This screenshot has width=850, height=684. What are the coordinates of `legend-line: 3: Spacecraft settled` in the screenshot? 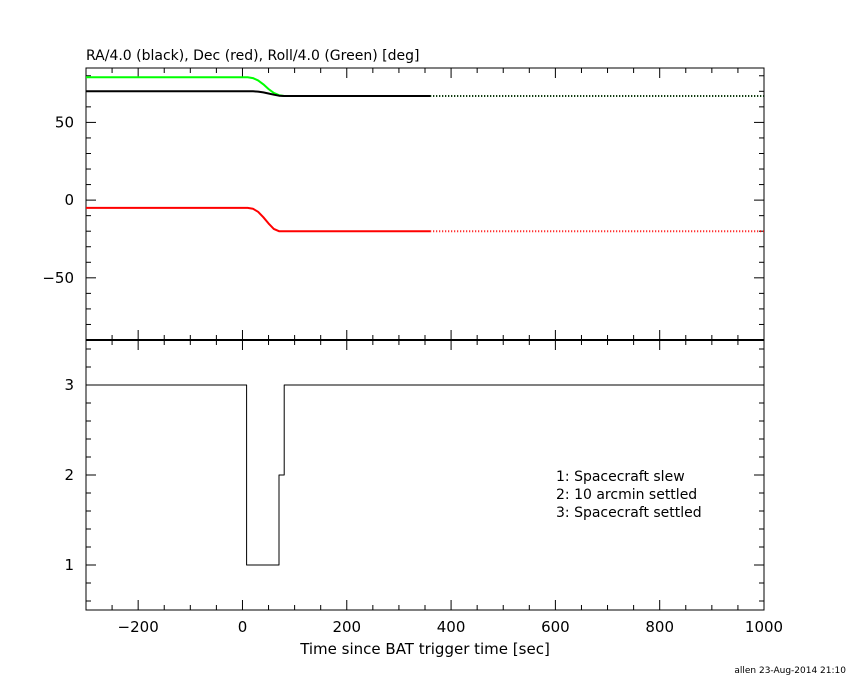 It's located at (629, 513).